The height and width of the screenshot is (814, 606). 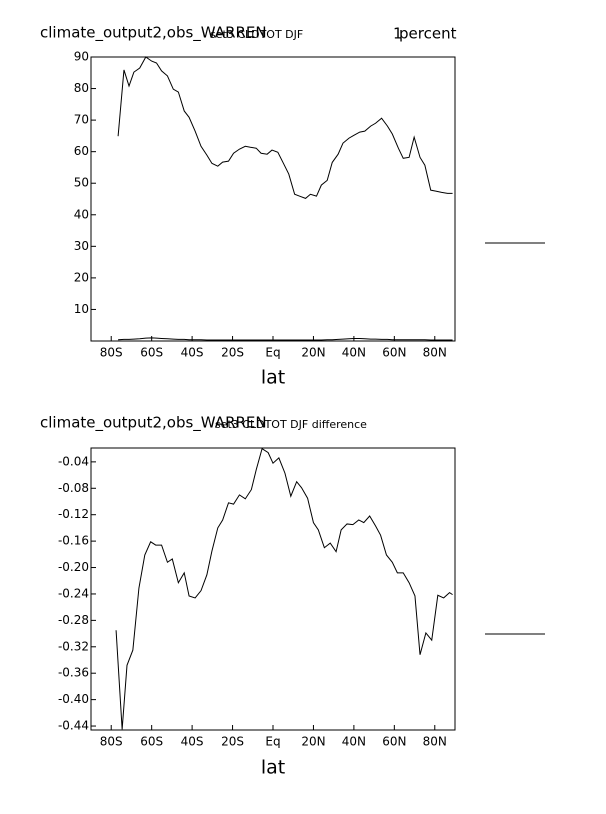 What do you see at coordinates (73, 699) in the screenshot?
I see `y-tick-label: -0.40` at bounding box center [73, 699].